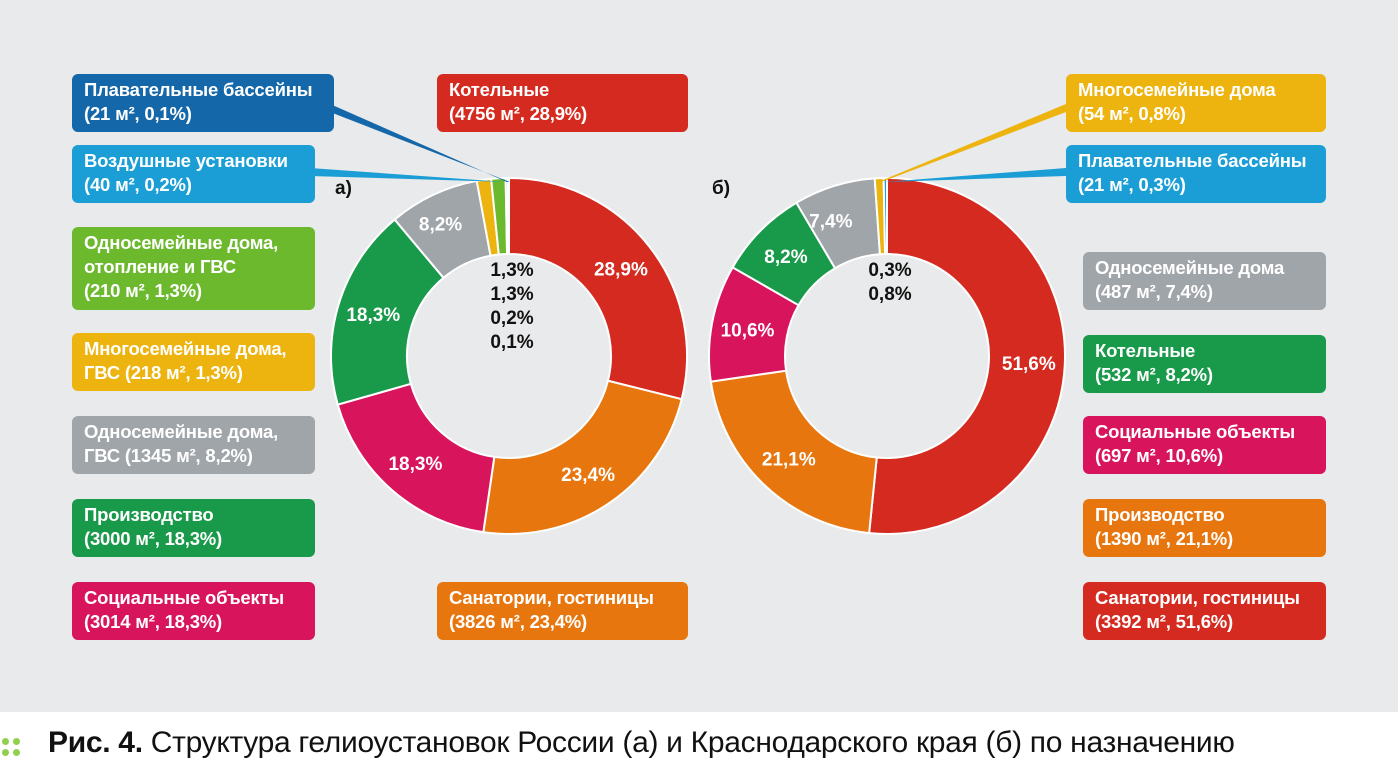 This screenshot has height=772, width=1398. I want to click on center-label: 0,1%, so click(511, 342).